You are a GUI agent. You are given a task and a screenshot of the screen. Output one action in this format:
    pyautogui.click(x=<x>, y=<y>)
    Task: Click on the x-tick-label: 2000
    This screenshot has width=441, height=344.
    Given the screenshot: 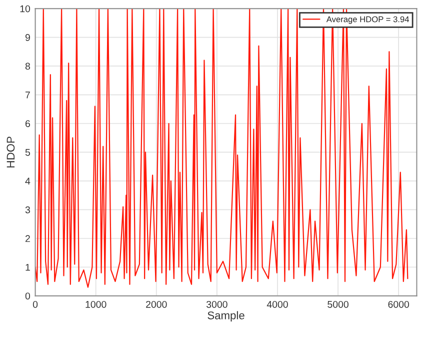 What is the action you would take?
    pyautogui.click(x=156, y=304)
    